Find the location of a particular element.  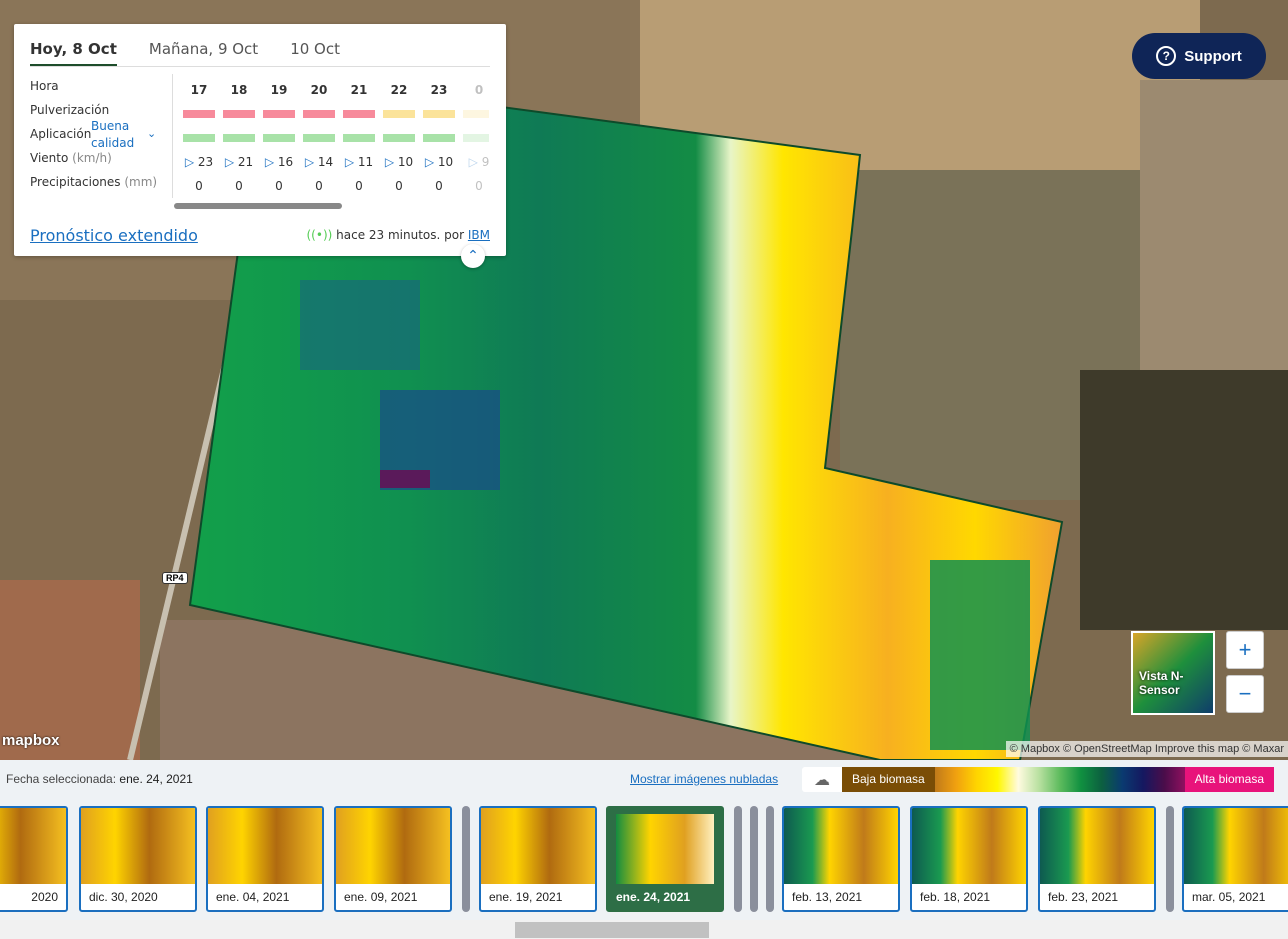

selected-date-value: ene. 24, 2021 is located at coordinates (156, 779).